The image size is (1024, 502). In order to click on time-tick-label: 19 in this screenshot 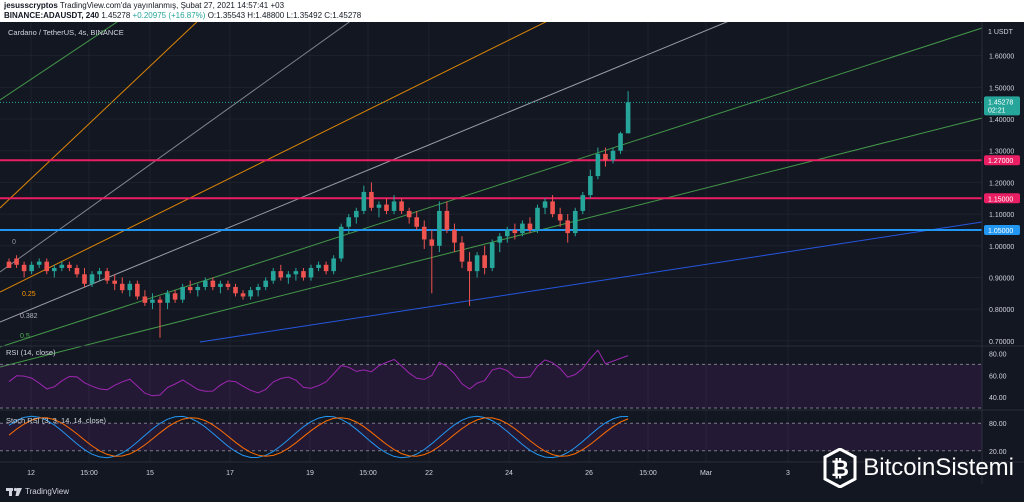, I will do `click(310, 473)`.